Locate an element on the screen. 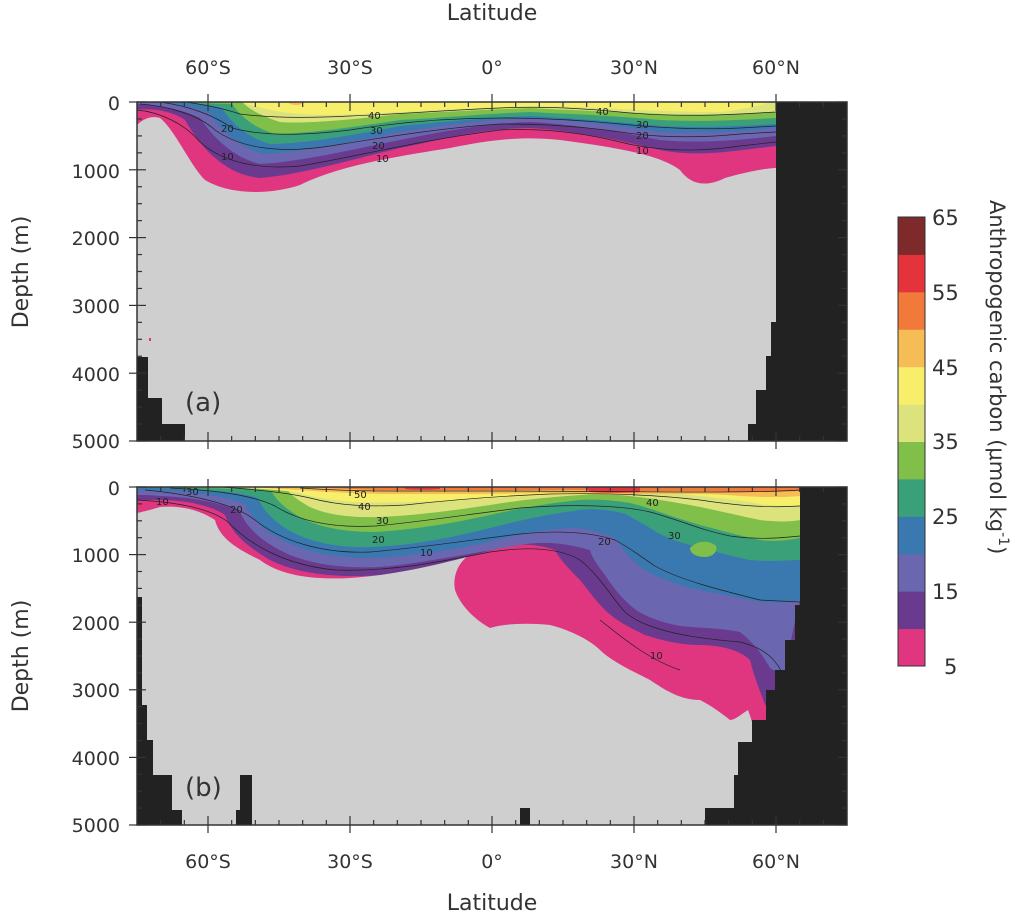  panel-b-x-axis-title: Latitude is located at coordinates (492, 903).